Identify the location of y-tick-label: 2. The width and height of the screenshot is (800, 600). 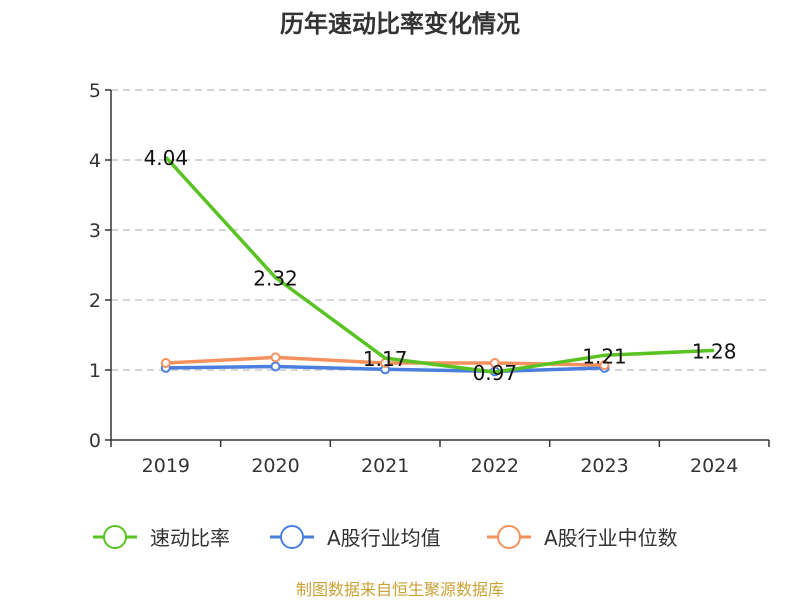
(95, 301).